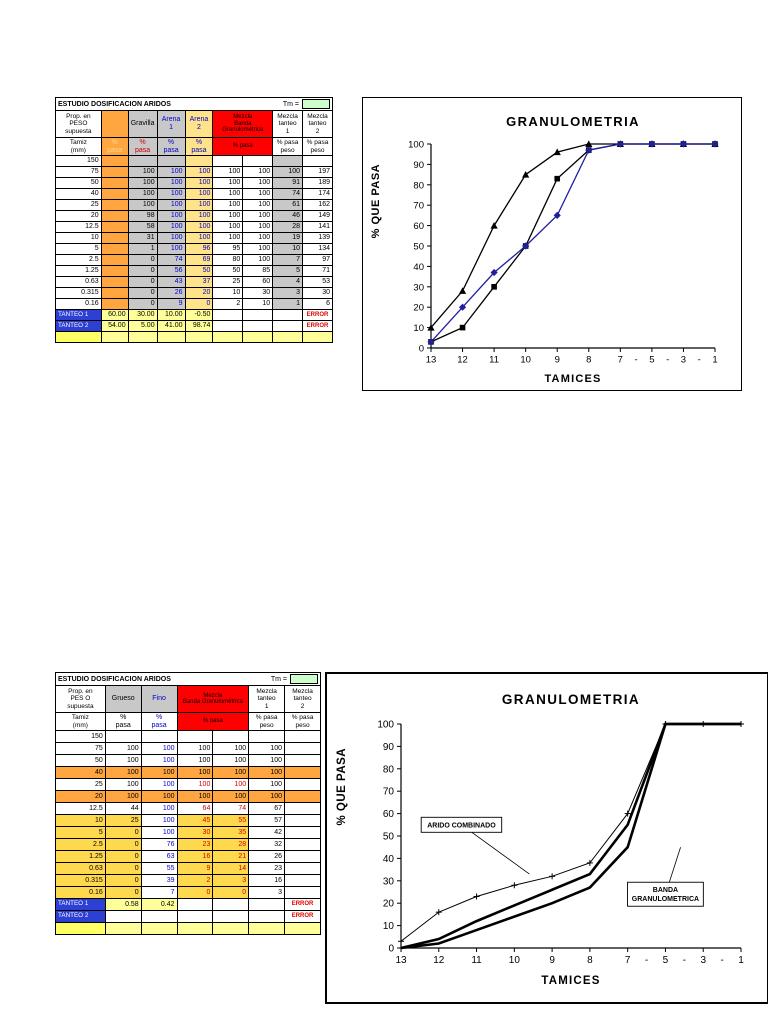 The height and width of the screenshot is (1024, 768). What do you see at coordinates (195, 856) in the screenshot?
I see `value-cell: 16` at bounding box center [195, 856].